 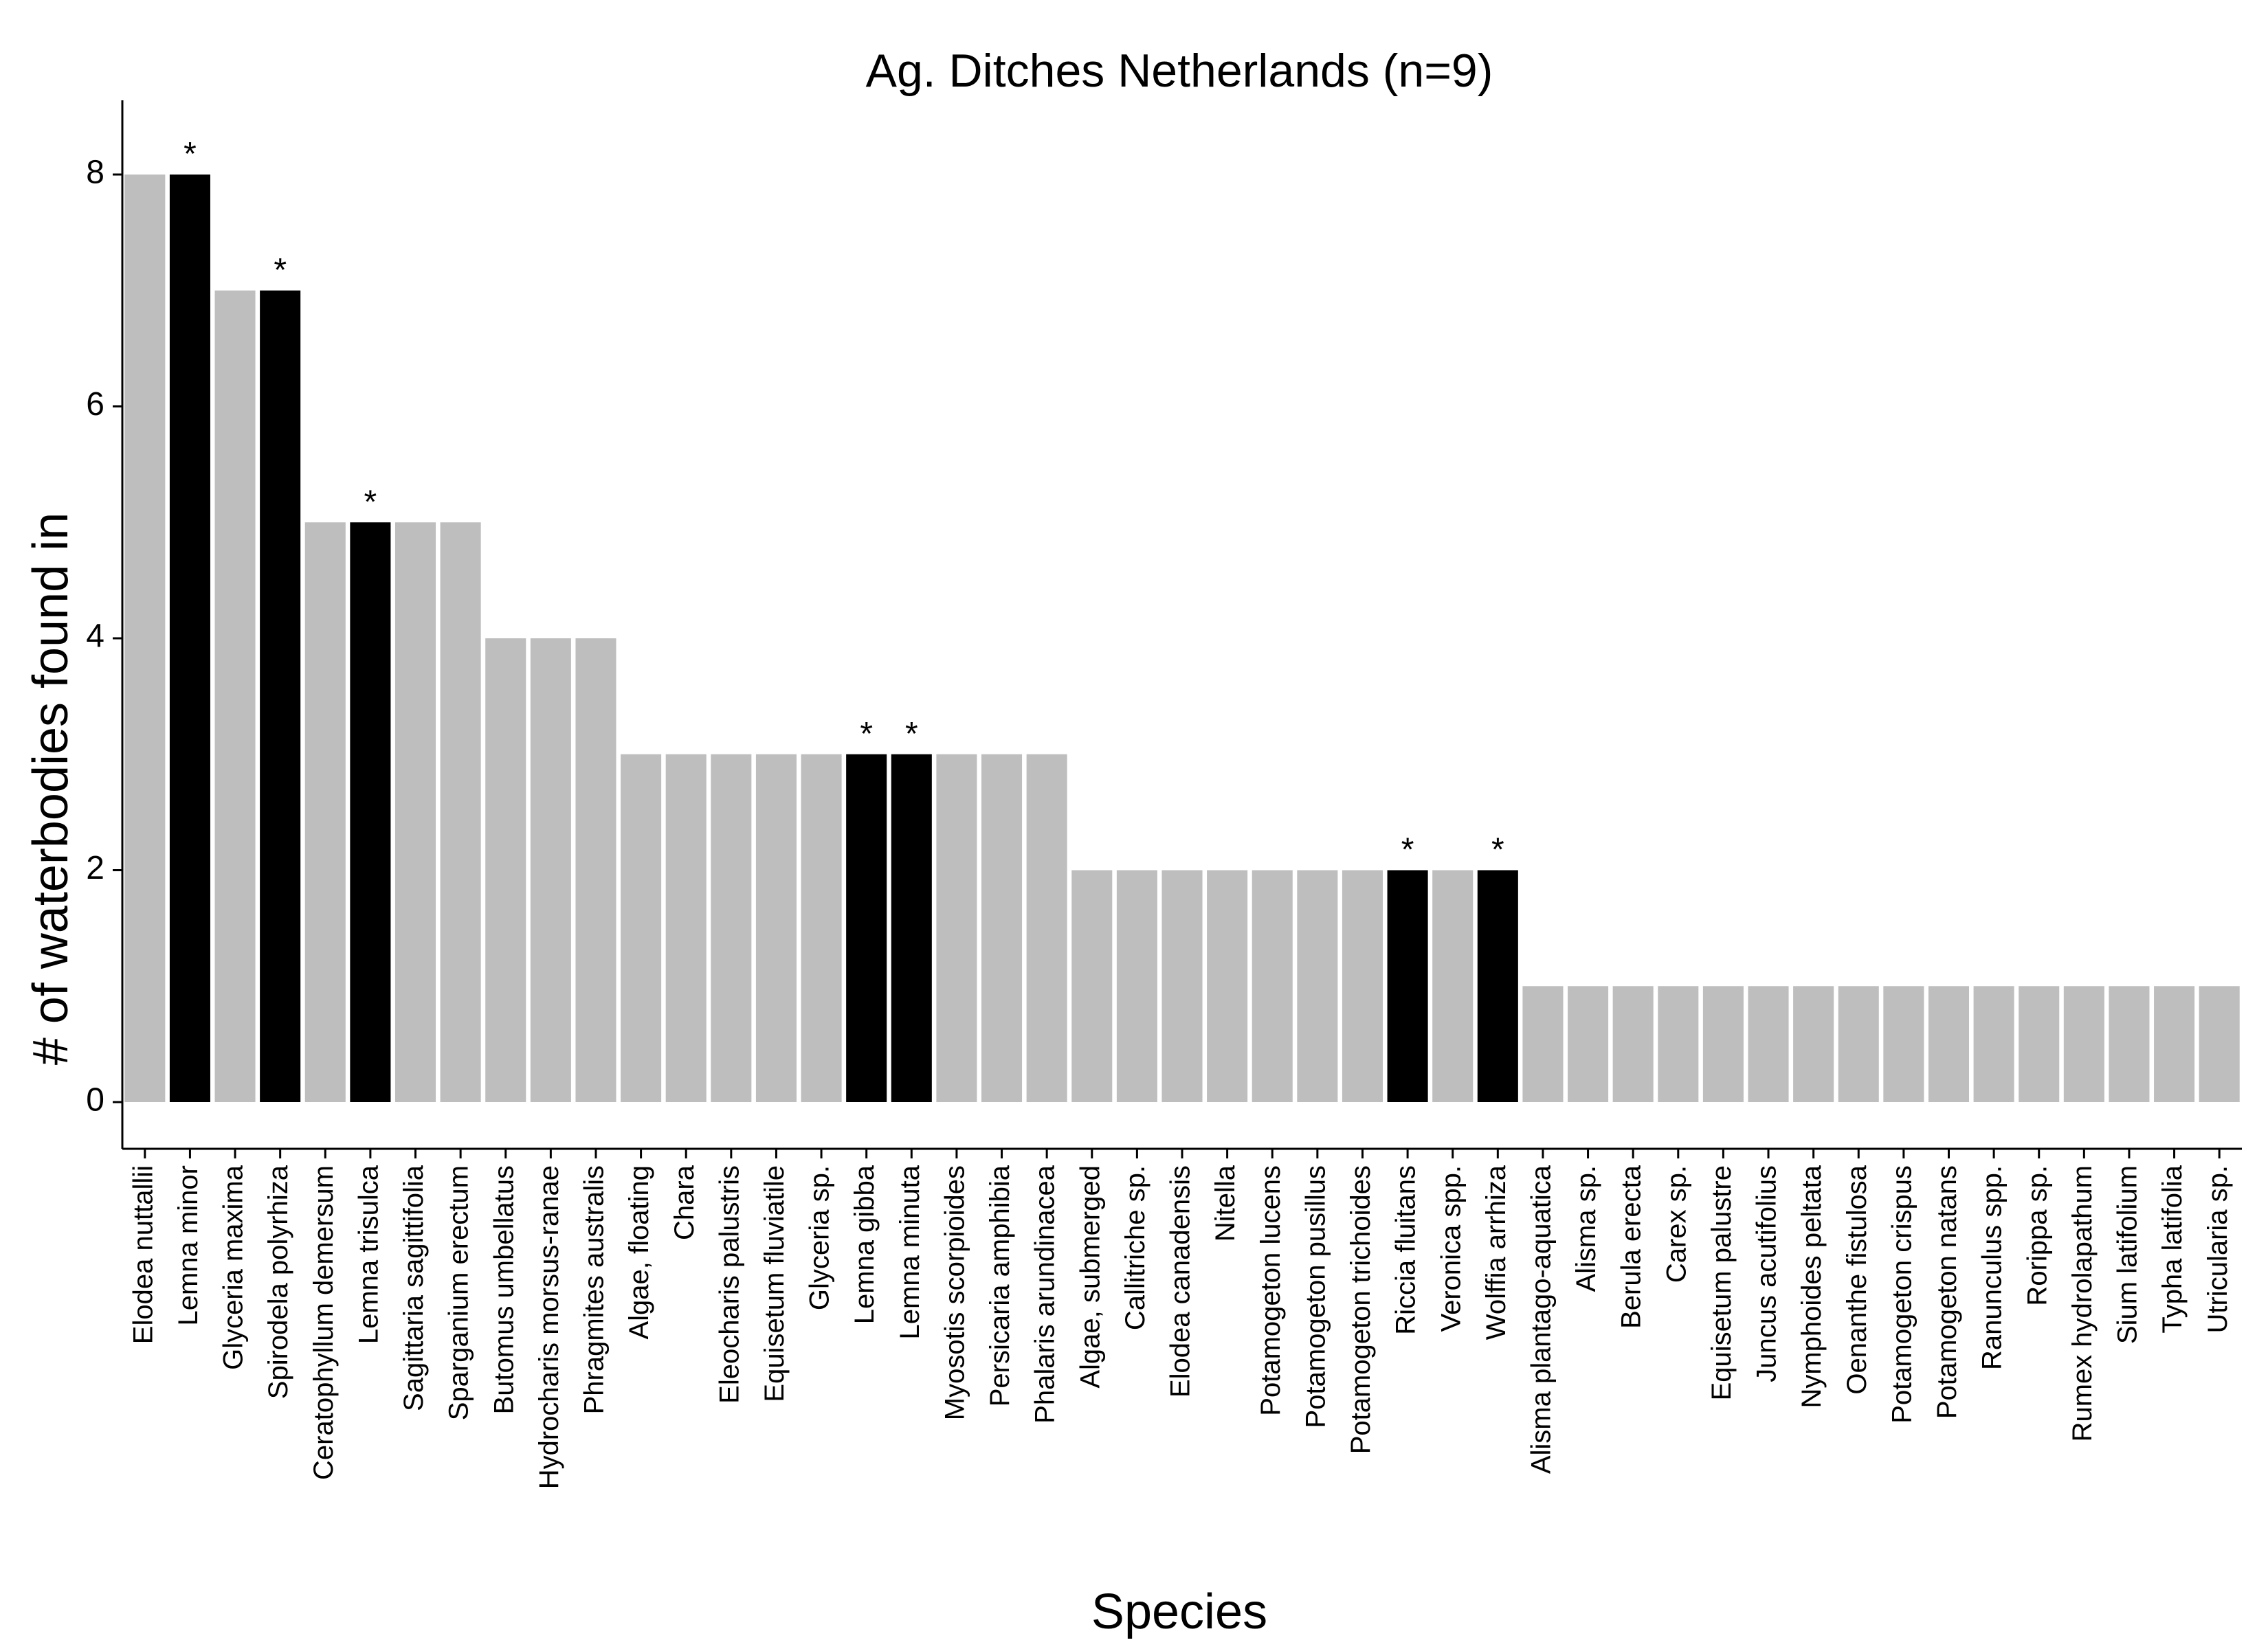 What do you see at coordinates (955, 1292) in the screenshot?
I see `x-tick-label: Myosotis scorpioides` at bounding box center [955, 1292].